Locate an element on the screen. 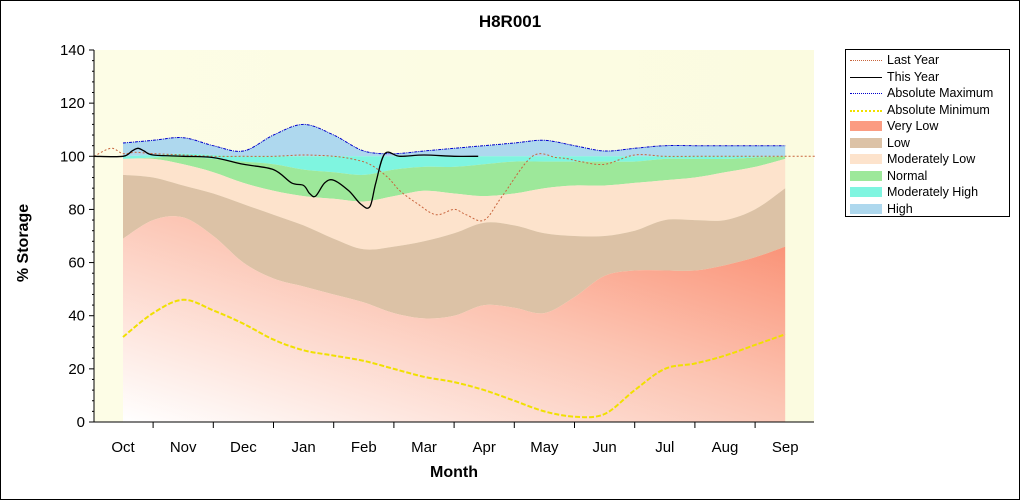 The height and width of the screenshot is (500, 1020). y-tick-label: 40 is located at coordinates (76, 316).